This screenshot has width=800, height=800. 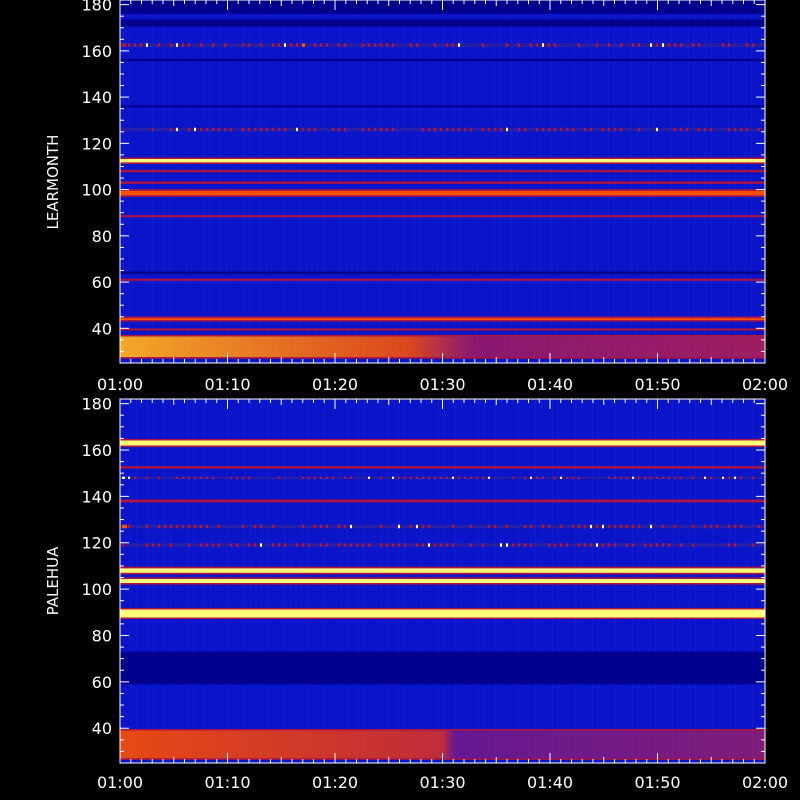 What do you see at coordinates (96, 404) in the screenshot?
I see `palehua-y-tick-label: 180` at bounding box center [96, 404].